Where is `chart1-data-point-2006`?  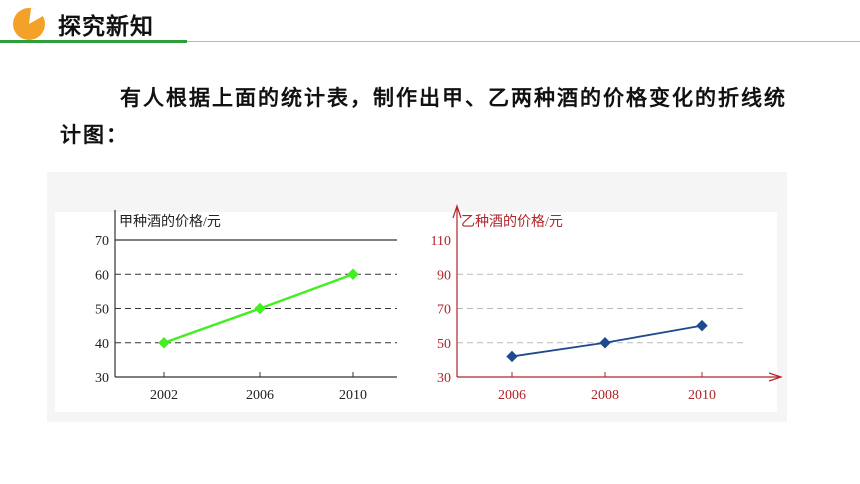 chart1-data-point-2006 is located at coordinates (260, 308).